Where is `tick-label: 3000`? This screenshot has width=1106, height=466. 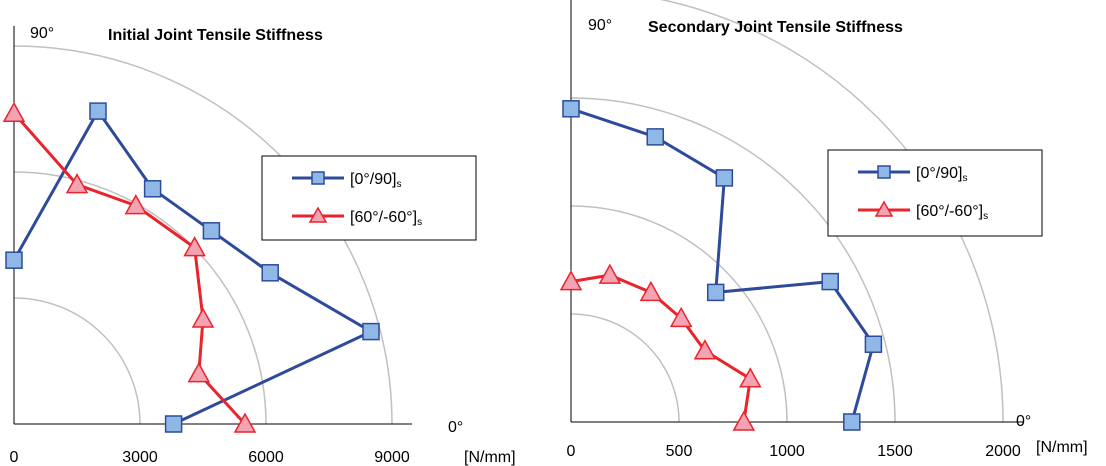 tick-label: 3000 is located at coordinates (140, 457).